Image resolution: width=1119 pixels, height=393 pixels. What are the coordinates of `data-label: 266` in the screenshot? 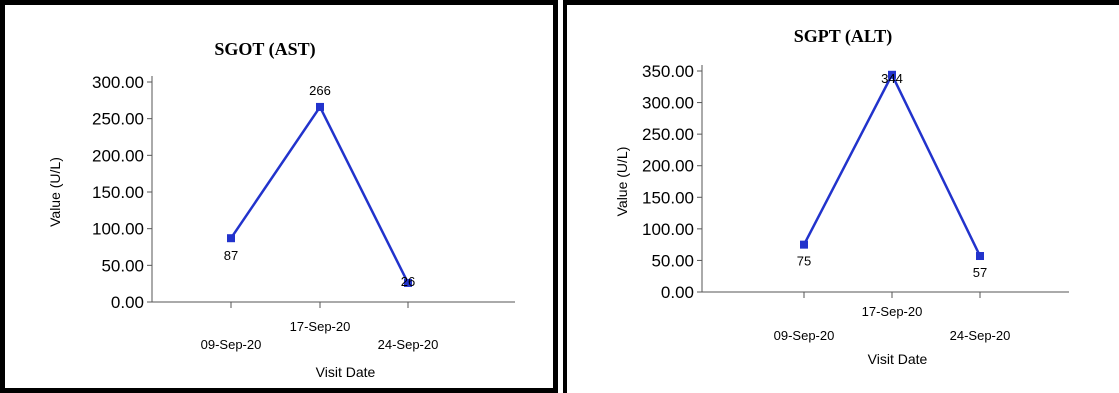 It's located at (320, 90).